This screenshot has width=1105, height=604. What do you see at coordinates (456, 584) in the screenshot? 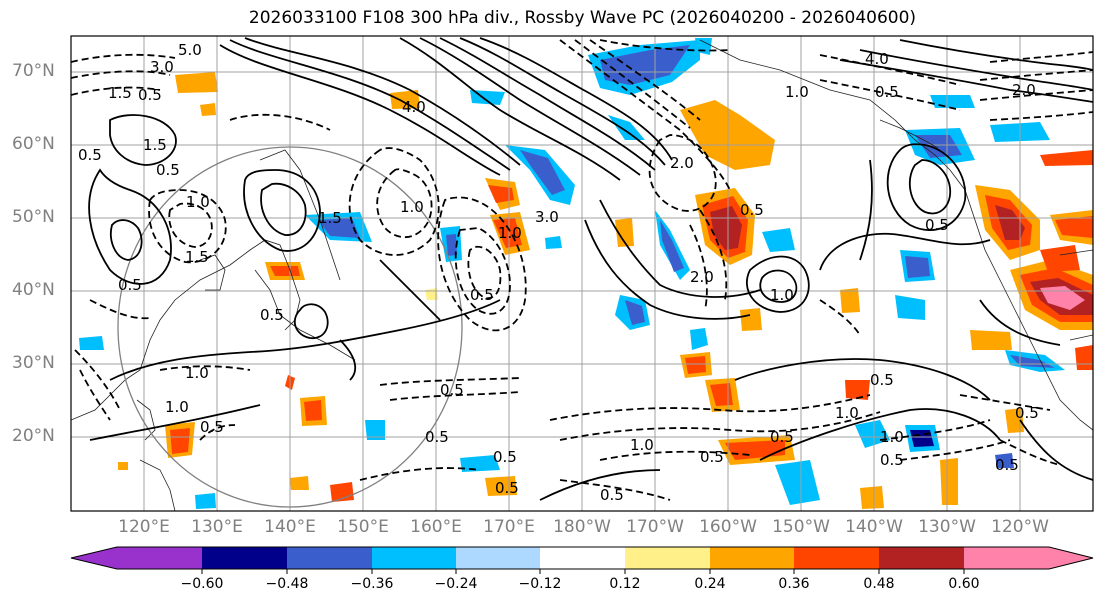
I see `colorbar-tick-label: −0.24` at bounding box center [456, 584].